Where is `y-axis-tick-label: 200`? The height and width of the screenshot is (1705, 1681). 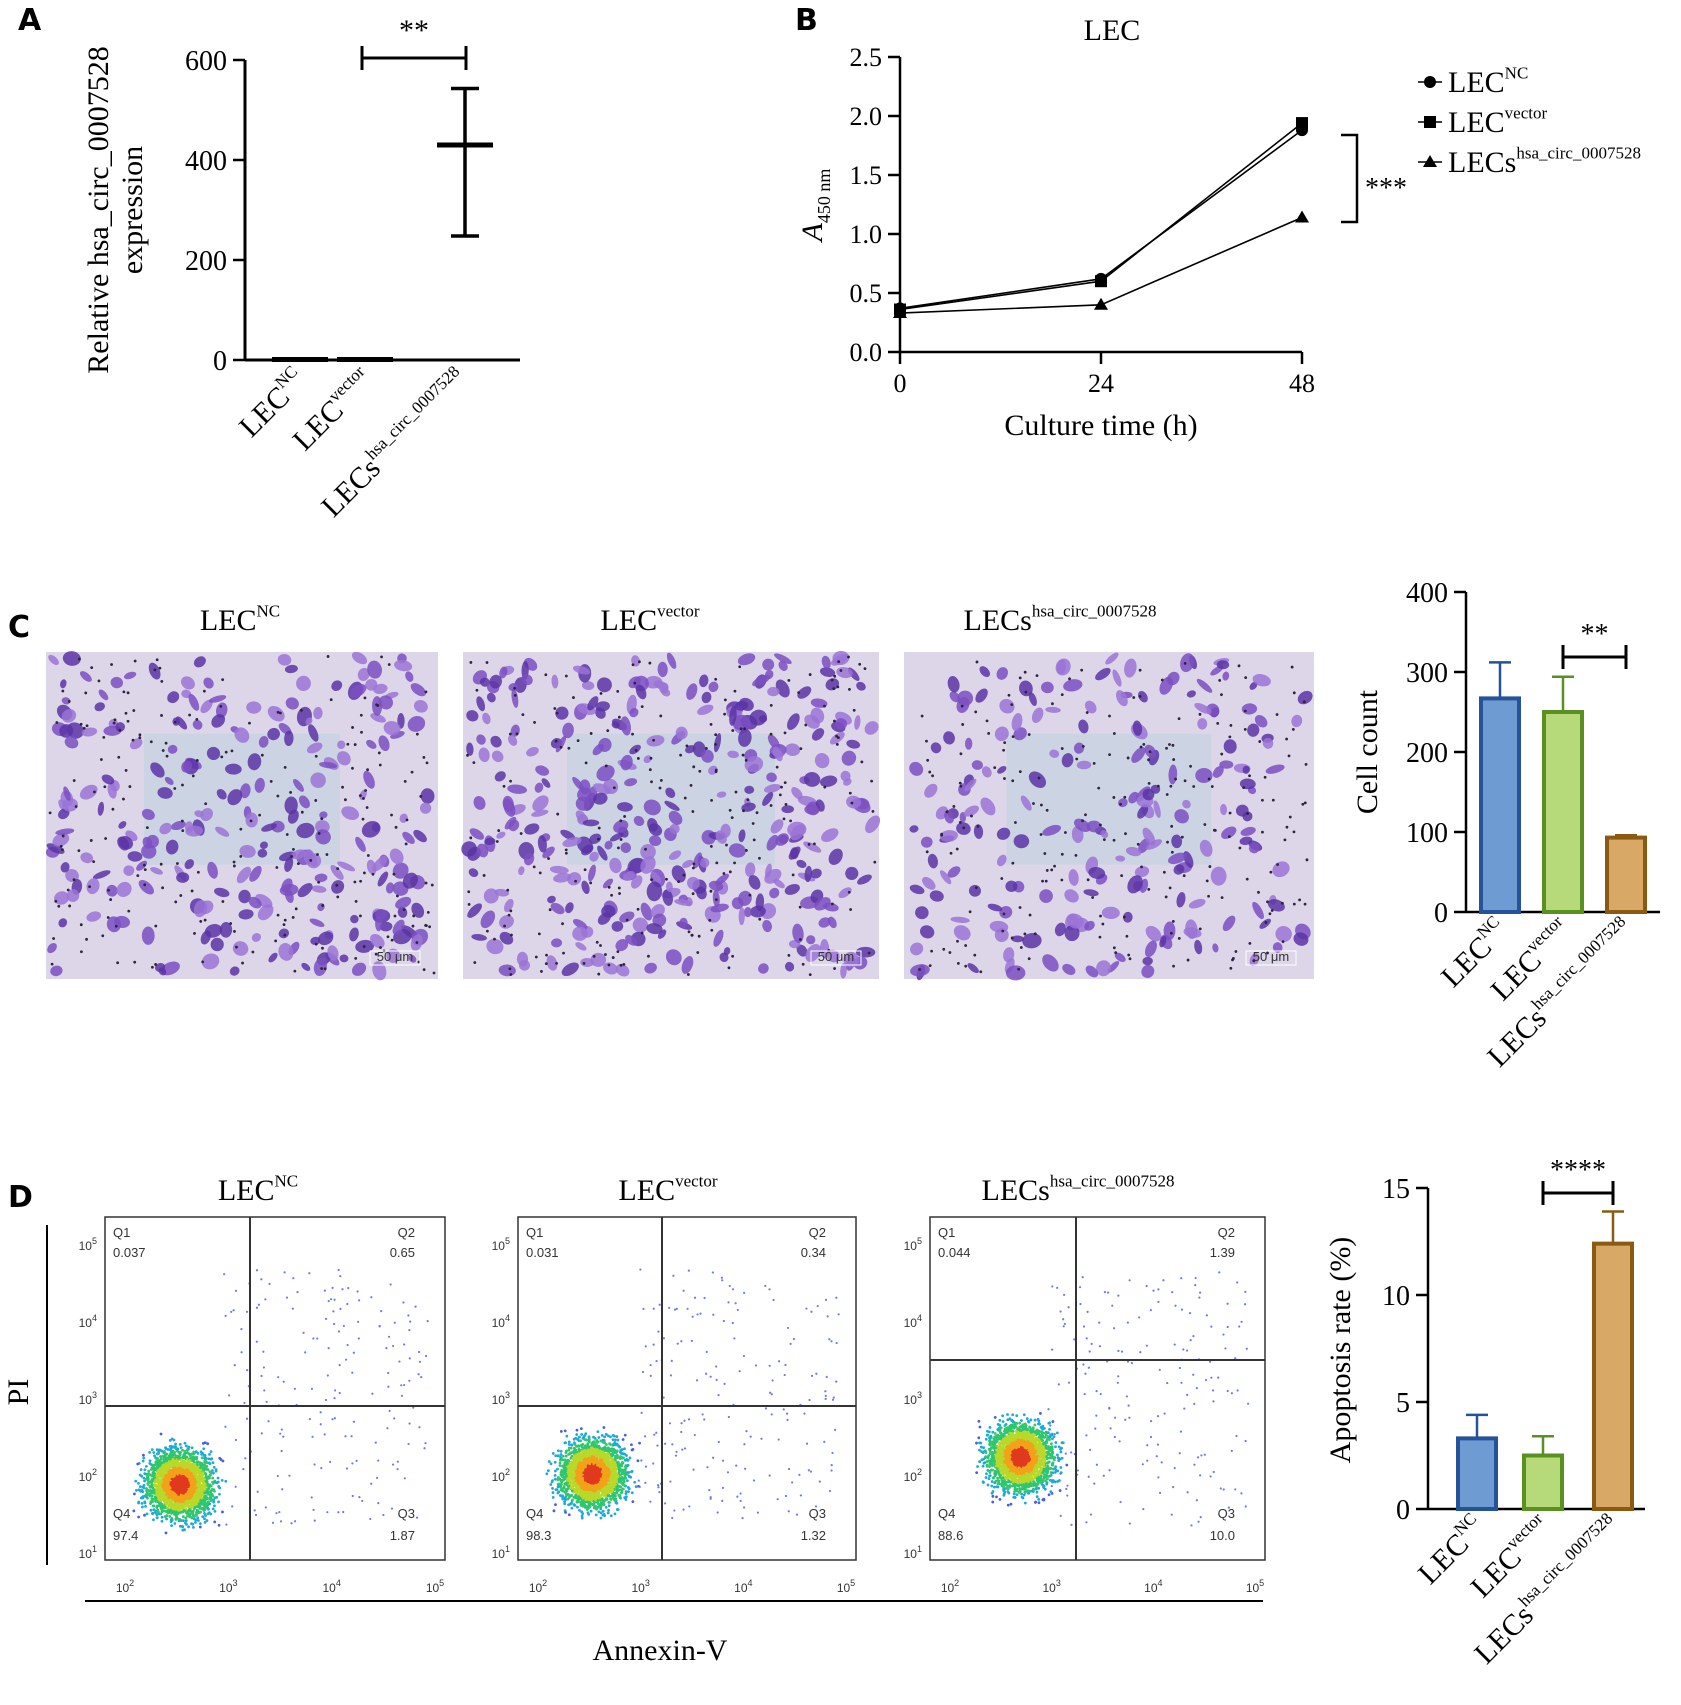 y-axis-tick-label: 200 is located at coordinates (1427, 753).